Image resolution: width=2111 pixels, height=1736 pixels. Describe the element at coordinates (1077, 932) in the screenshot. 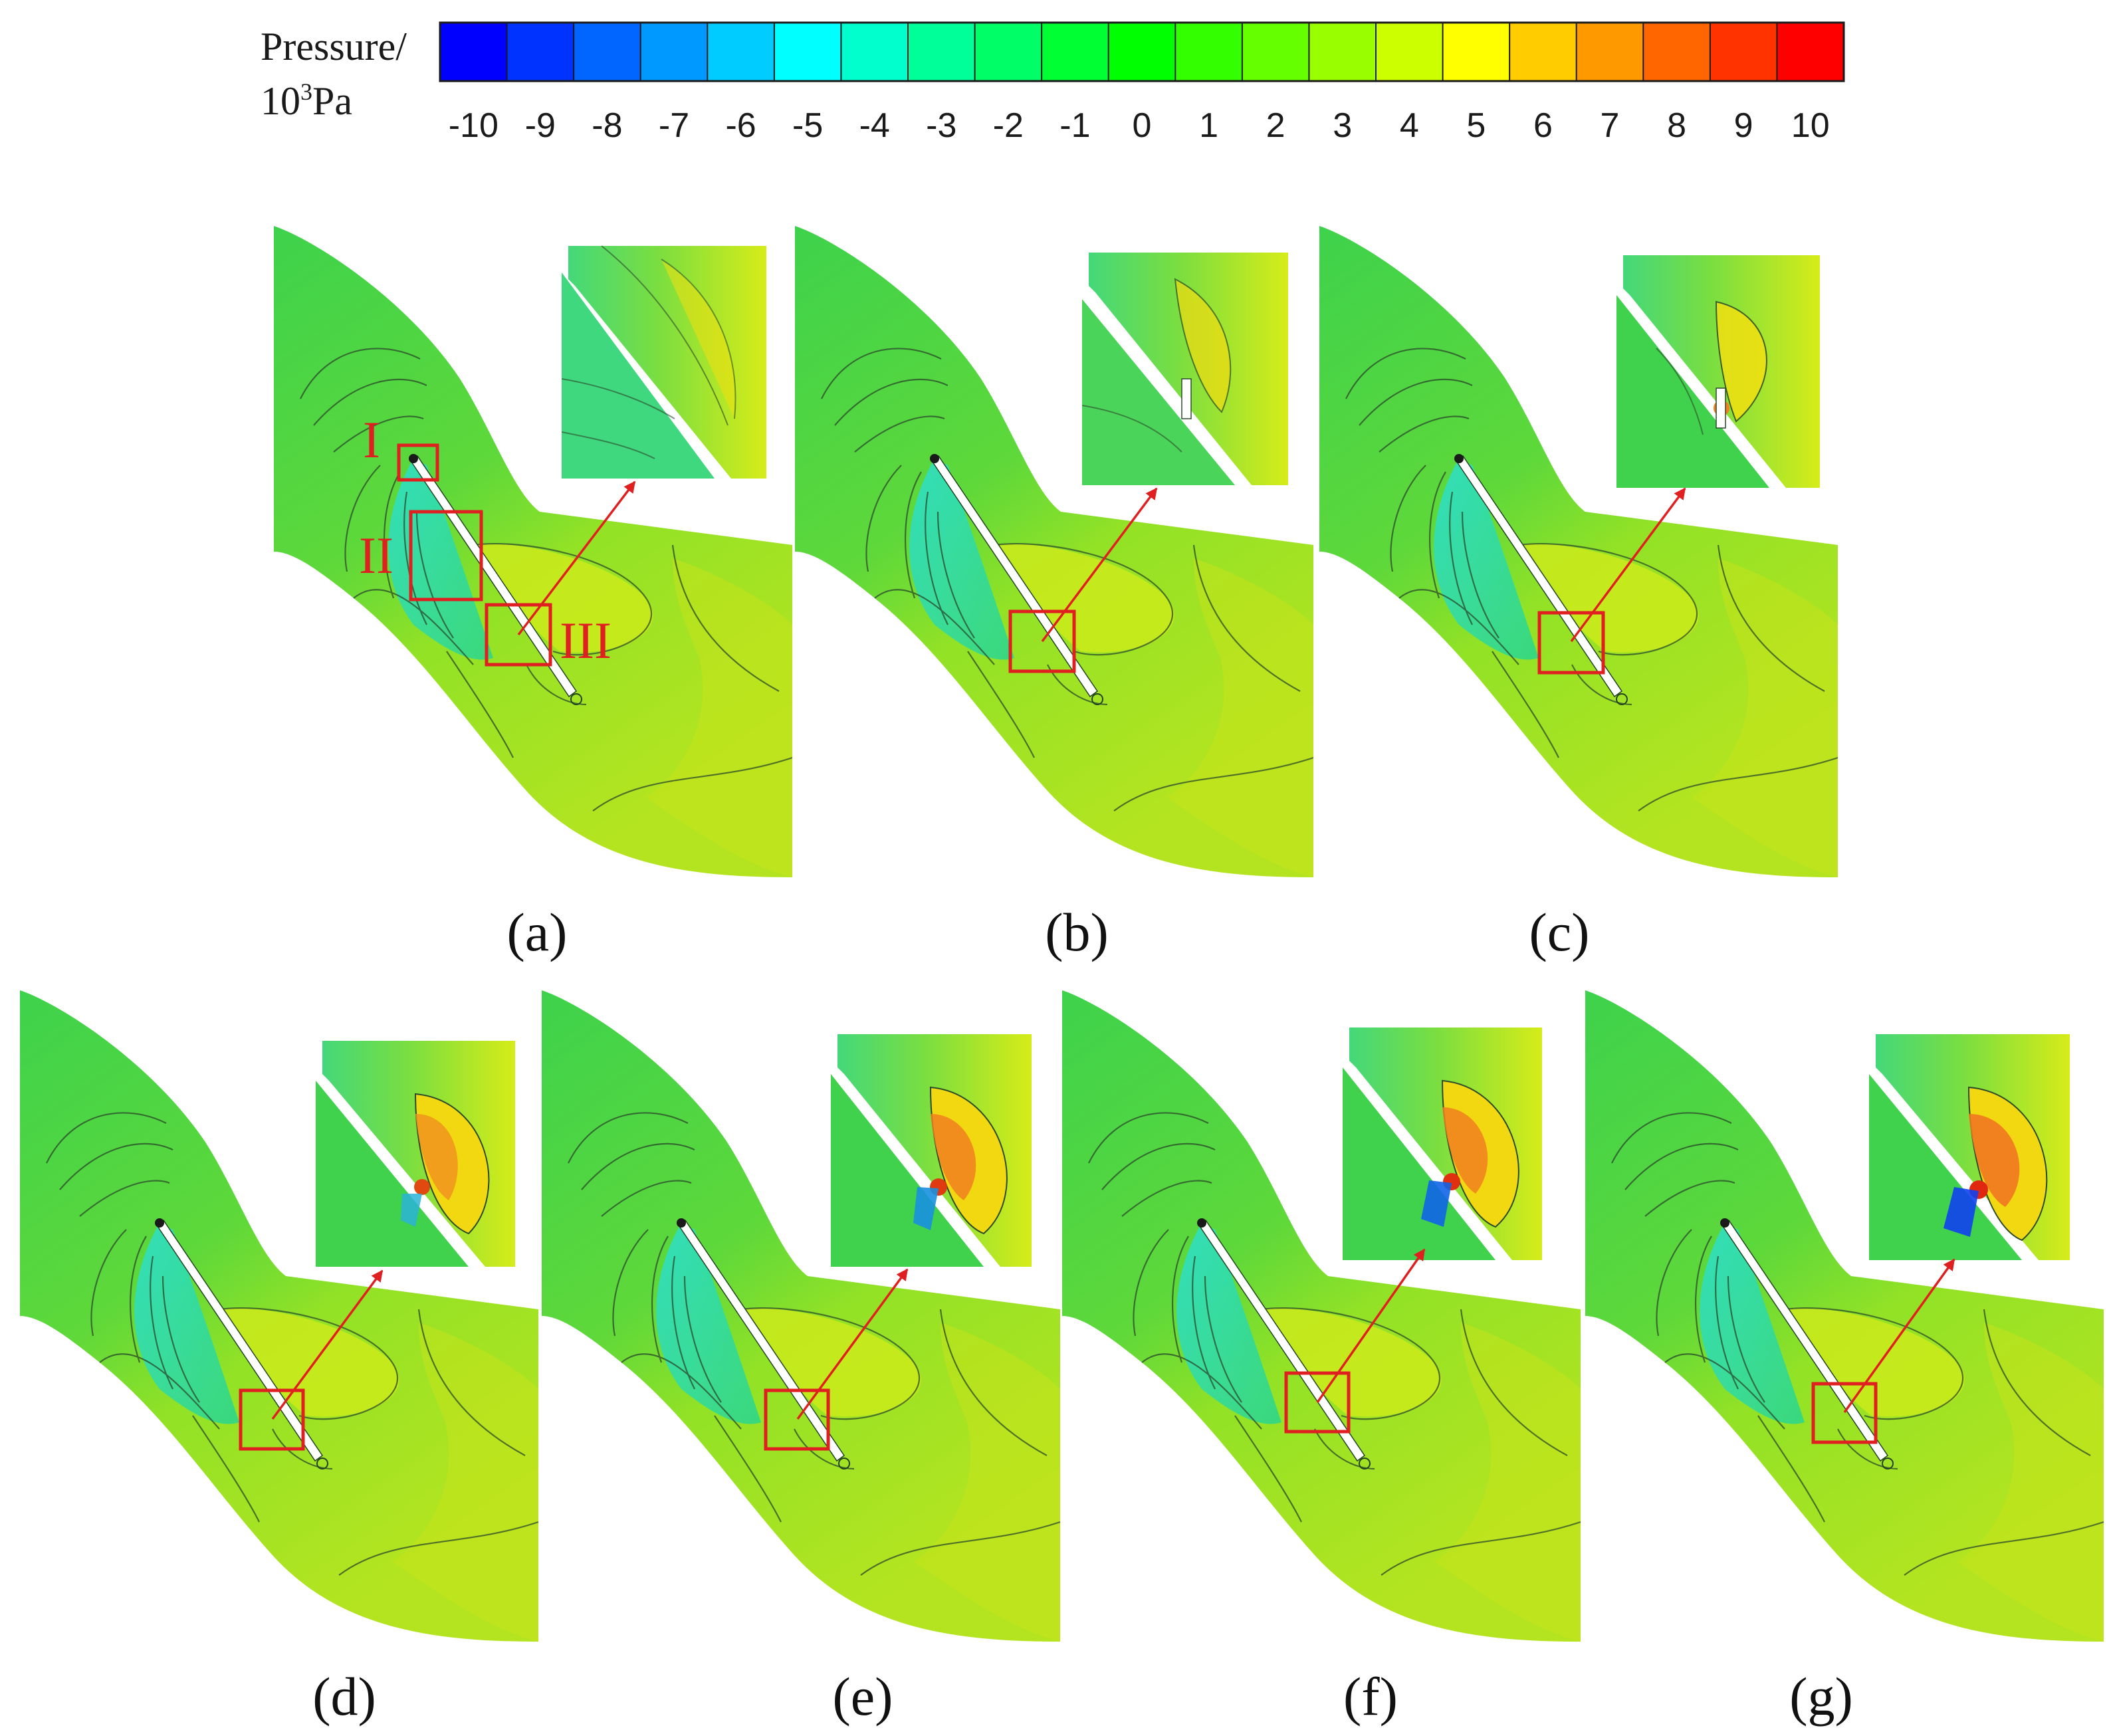

I see `panel-label-b: (b)` at that location.